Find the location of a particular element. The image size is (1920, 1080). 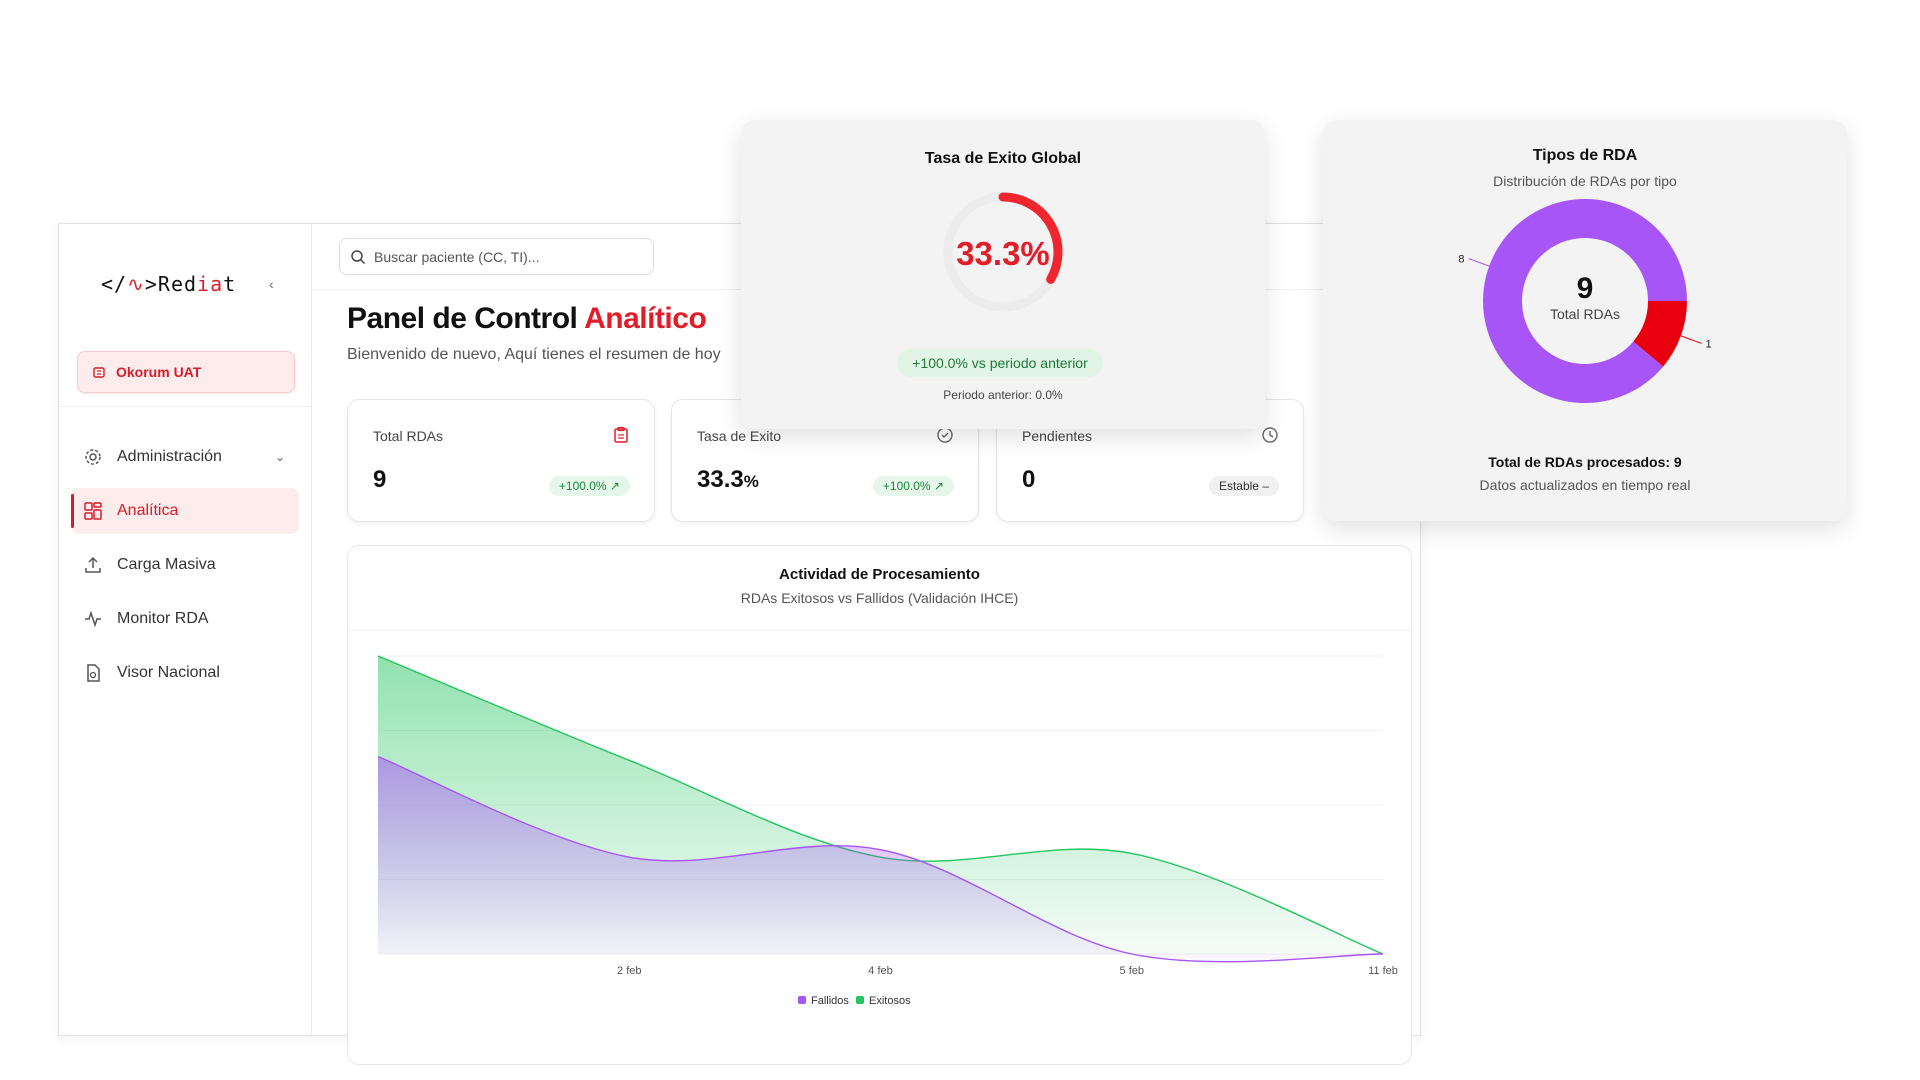

donut-subtitle: Distribución de RDAs por tipo is located at coordinates (1585, 181).